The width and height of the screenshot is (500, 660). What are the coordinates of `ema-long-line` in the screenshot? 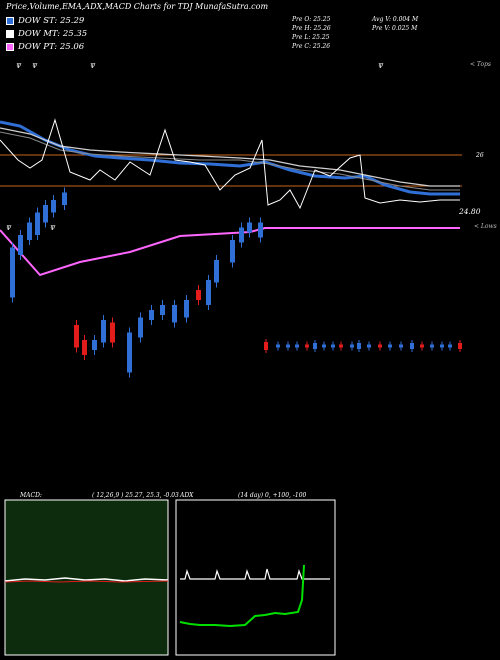 It's located at (230, 161).